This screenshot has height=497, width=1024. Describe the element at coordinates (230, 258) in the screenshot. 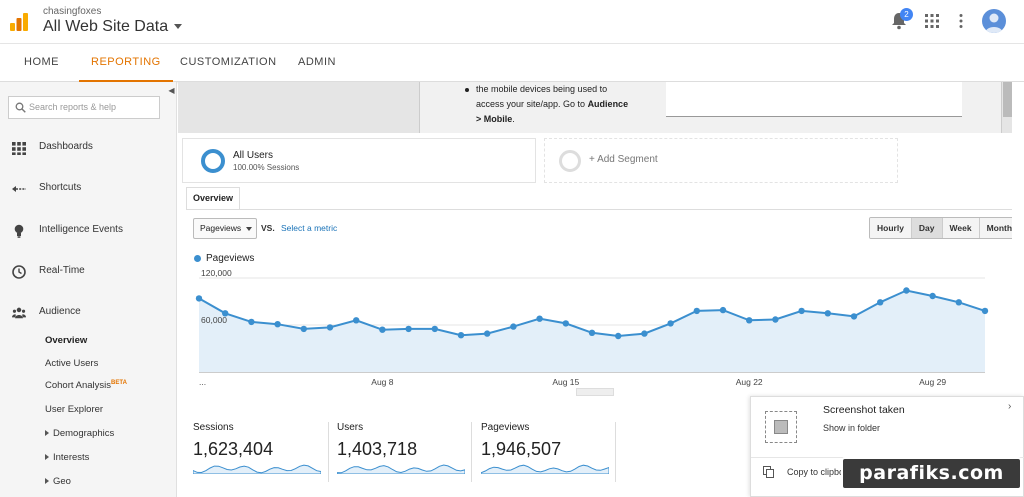

I see `legend-label: Pageviews` at that location.